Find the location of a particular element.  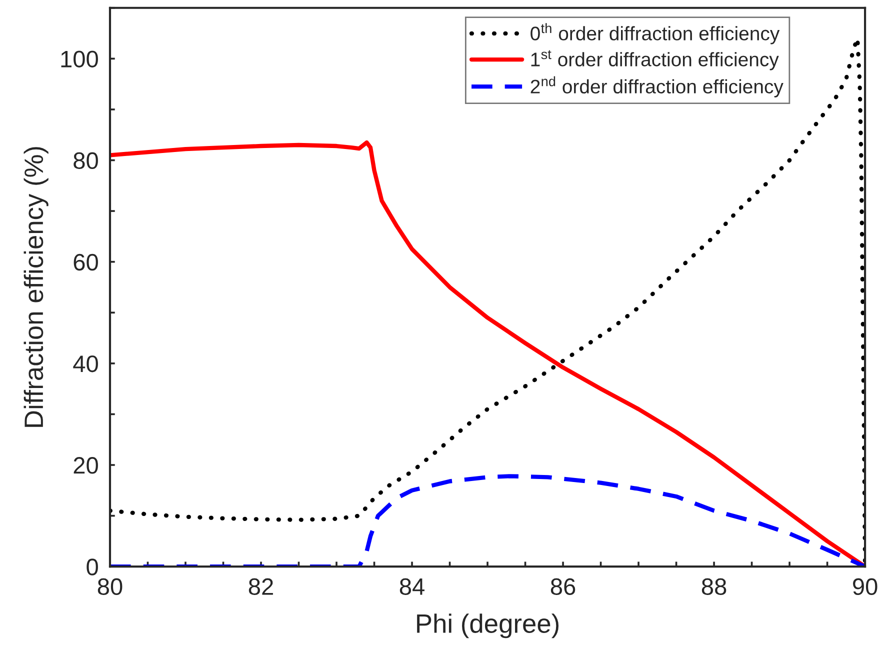

y-tick-label: 60 is located at coordinates (86, 262).